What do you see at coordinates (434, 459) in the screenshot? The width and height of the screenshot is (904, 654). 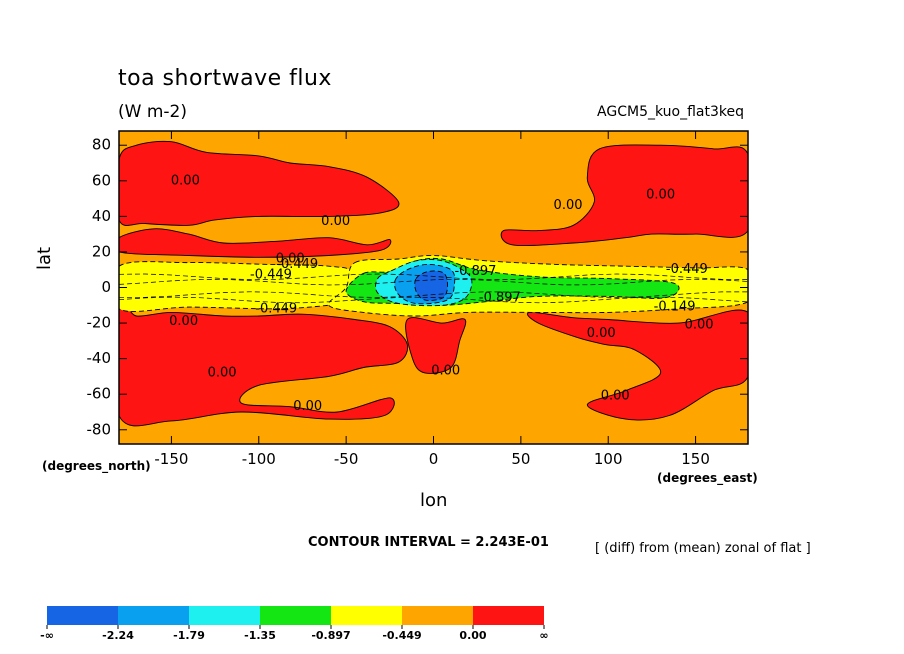 I see `x-tick-label: 0` at bounding box center [434, 459].